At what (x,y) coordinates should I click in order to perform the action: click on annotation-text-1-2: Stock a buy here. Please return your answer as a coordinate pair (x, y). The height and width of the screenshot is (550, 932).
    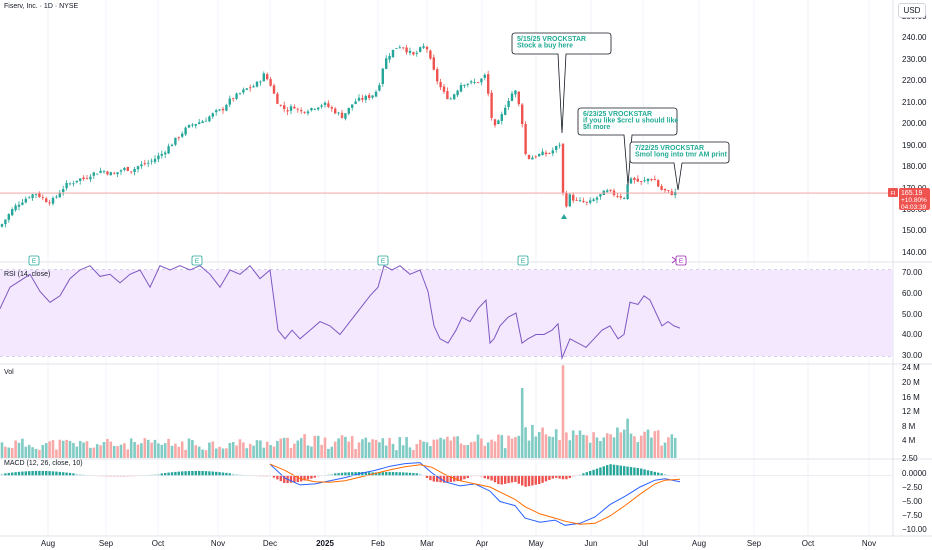
    Looking at the image, I should click on (545, 46).